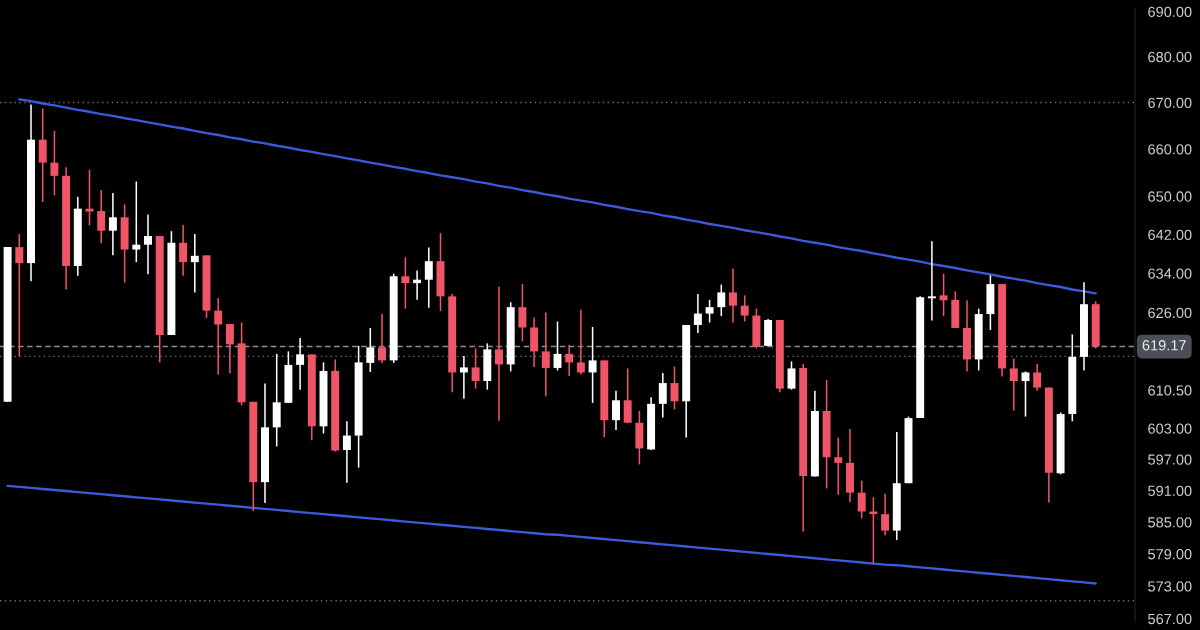  I want to click on y-tick-label: 567.00, so click(1170, 619).